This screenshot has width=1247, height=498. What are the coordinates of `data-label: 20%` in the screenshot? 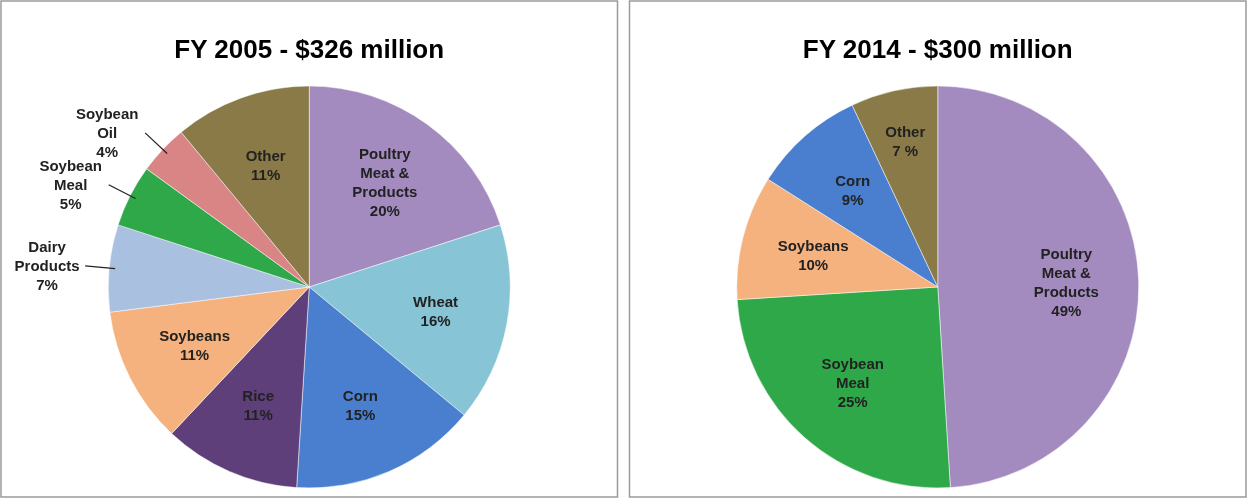 It's located at (384, 211).